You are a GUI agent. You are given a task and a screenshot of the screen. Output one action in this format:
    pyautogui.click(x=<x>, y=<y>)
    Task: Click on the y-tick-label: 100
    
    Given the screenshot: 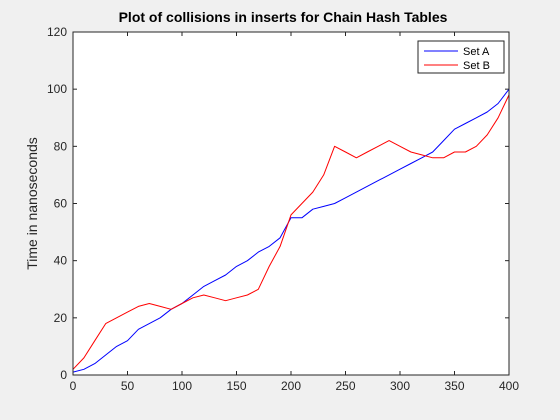 What is the action you would take?
    pyautogui.click(x=57, y=89)
    